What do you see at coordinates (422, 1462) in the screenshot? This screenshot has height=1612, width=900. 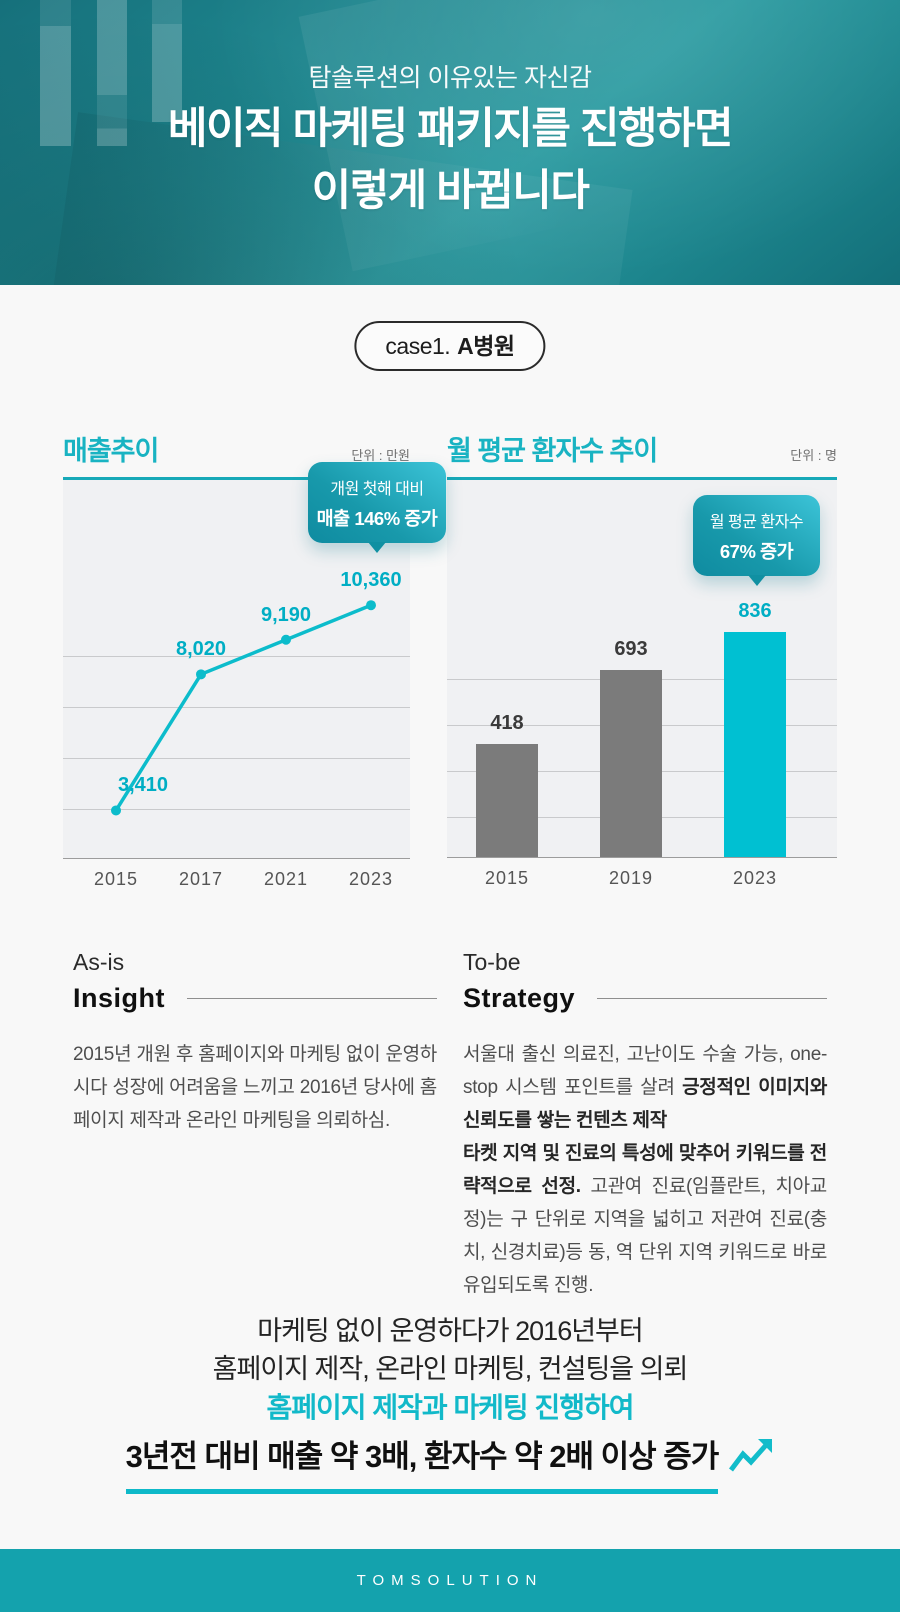 I see `summary-line4: 3년전 대비 매출 약 3배, 환자수 약 2배 이상 증가` at bounding box center [422, 1462].